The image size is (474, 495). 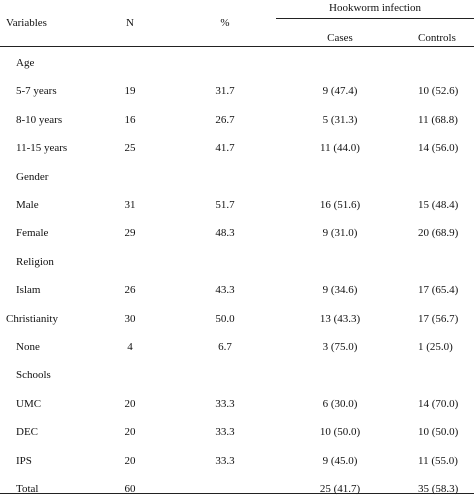 I want to click on header-variables: Variables, so click(x=26, y=23).